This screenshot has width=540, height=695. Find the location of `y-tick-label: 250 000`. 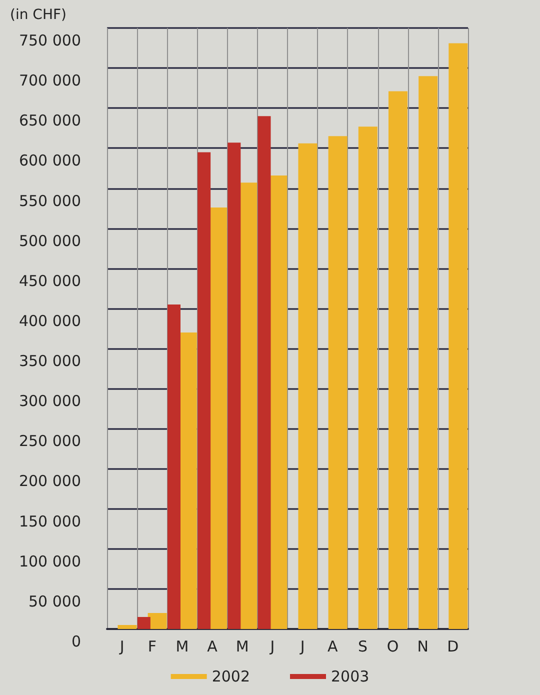

y-tick-label: 250 000 is located at coordinates (49, 441).